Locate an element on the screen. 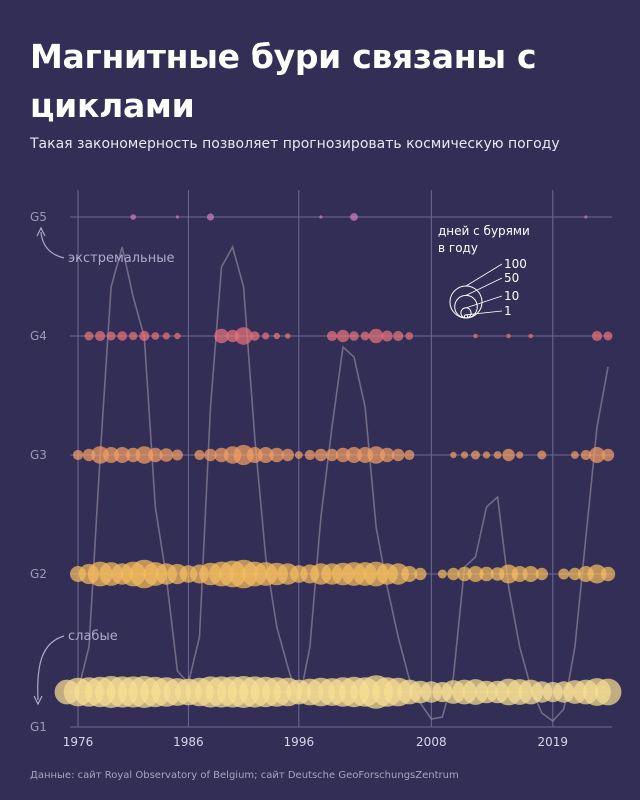 The height and width of the screenshot is (800, 640). legend-size-label: 10 is located at coordinates (511, 296).